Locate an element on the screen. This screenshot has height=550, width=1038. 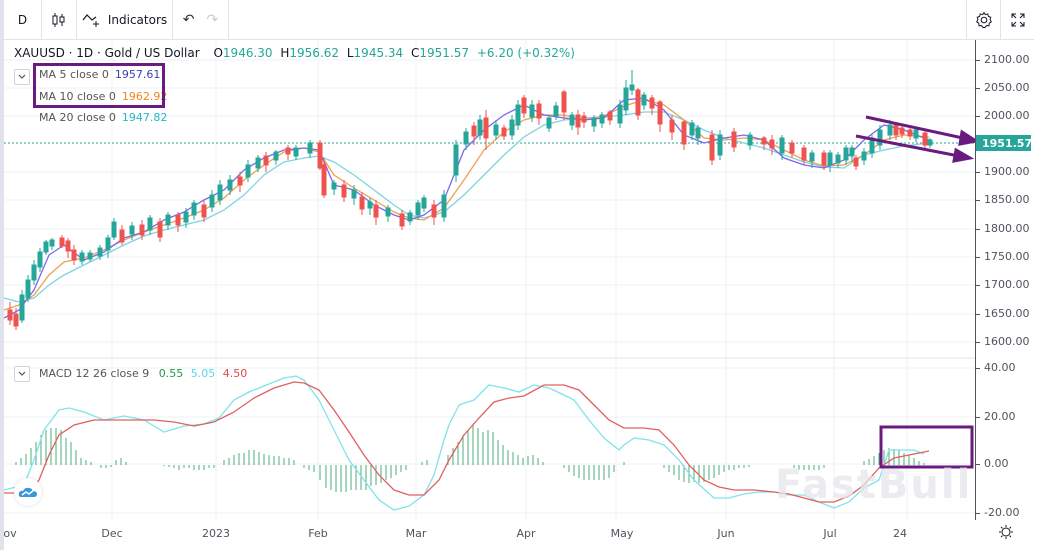
macd-tick: 0.00 is located at coordinates (992, 463).